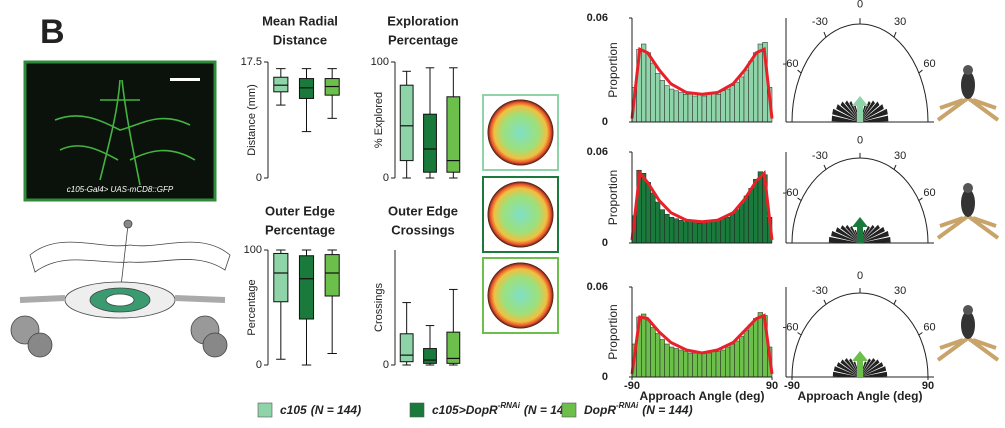 The width and height of the screenshot is (1005, 428). I want to click on heatmaps, so click(520, 214).